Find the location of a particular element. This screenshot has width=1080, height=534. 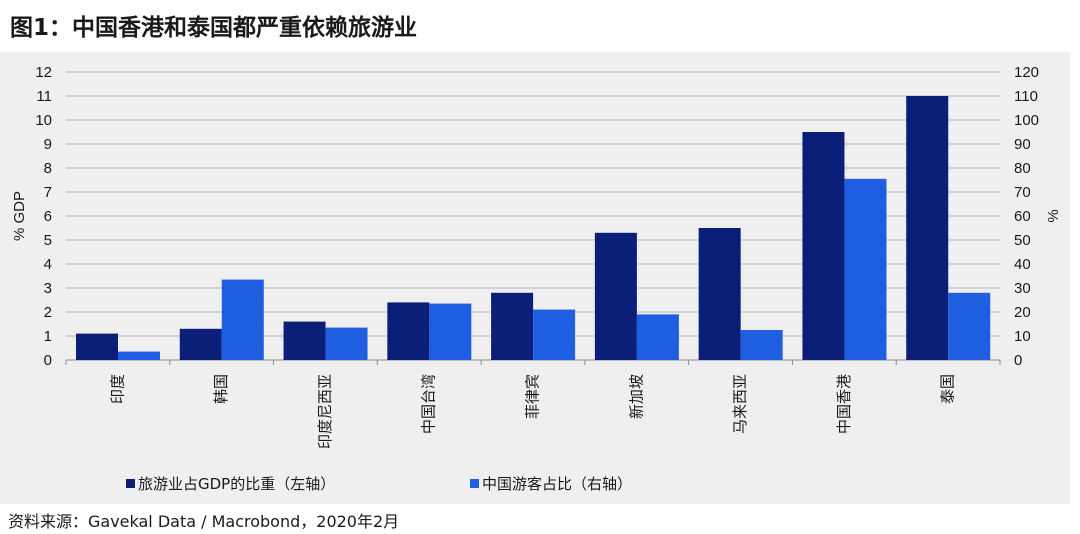

y-right-tick-label: 70 is located at coordinates (1022, 192).